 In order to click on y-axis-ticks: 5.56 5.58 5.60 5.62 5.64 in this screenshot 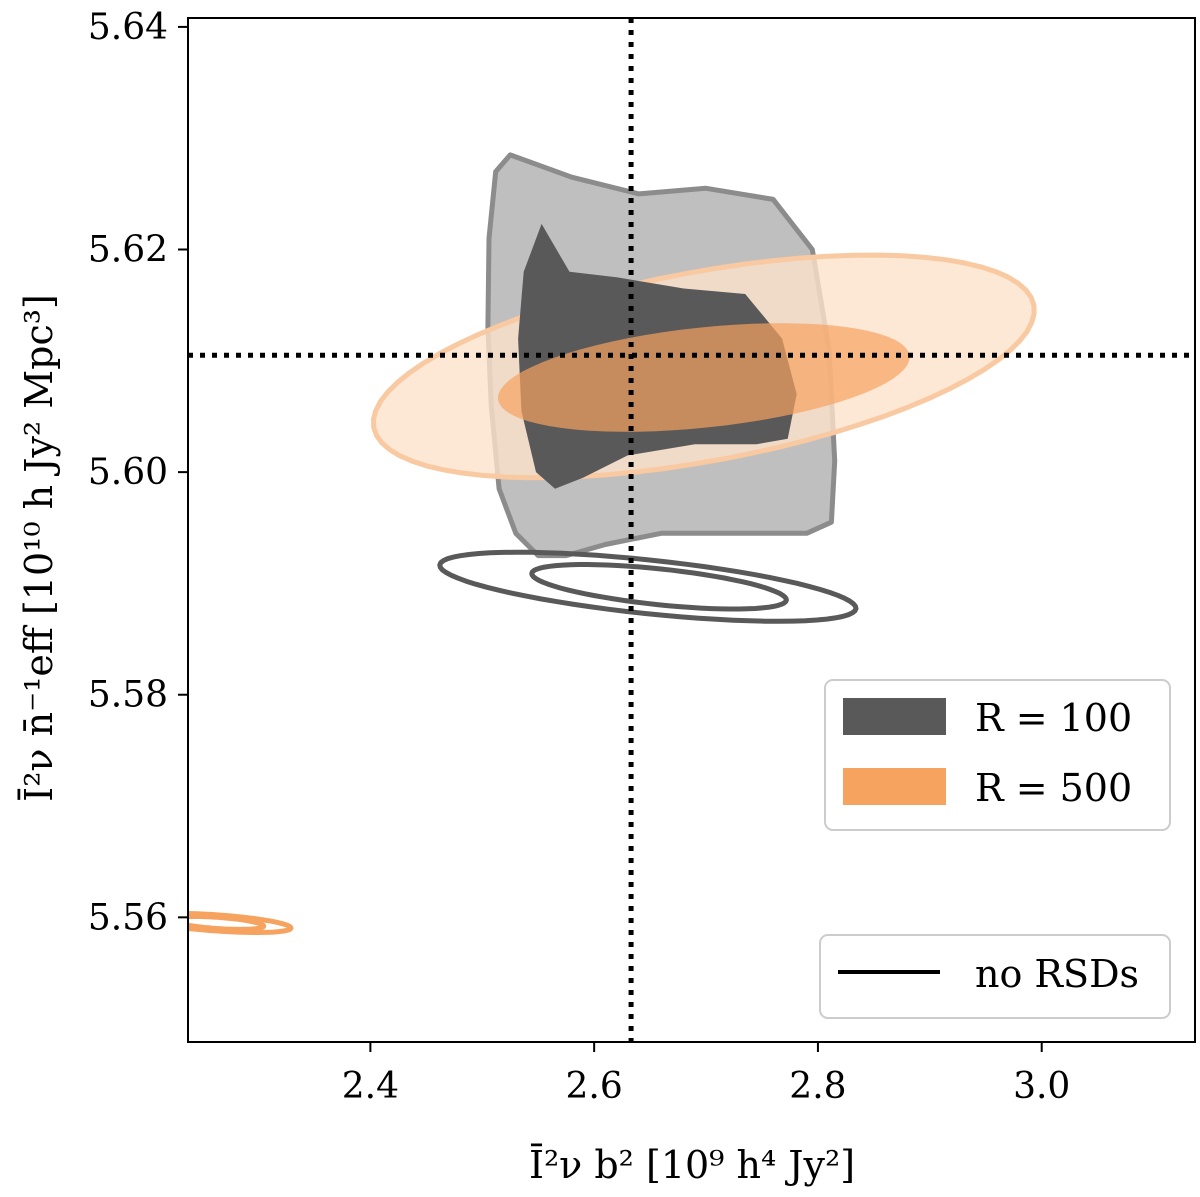, I will do `click(138, 472)`.